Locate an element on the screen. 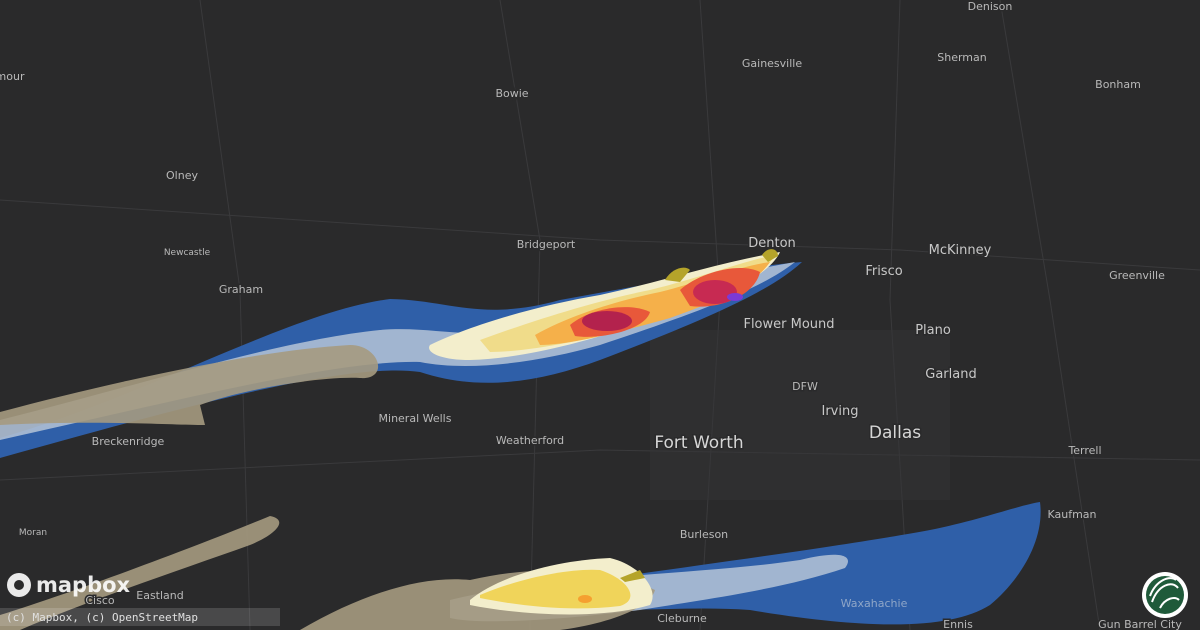 This screenshot has width=1200, height=630. attribution-box is located at coordinates (140, 617).